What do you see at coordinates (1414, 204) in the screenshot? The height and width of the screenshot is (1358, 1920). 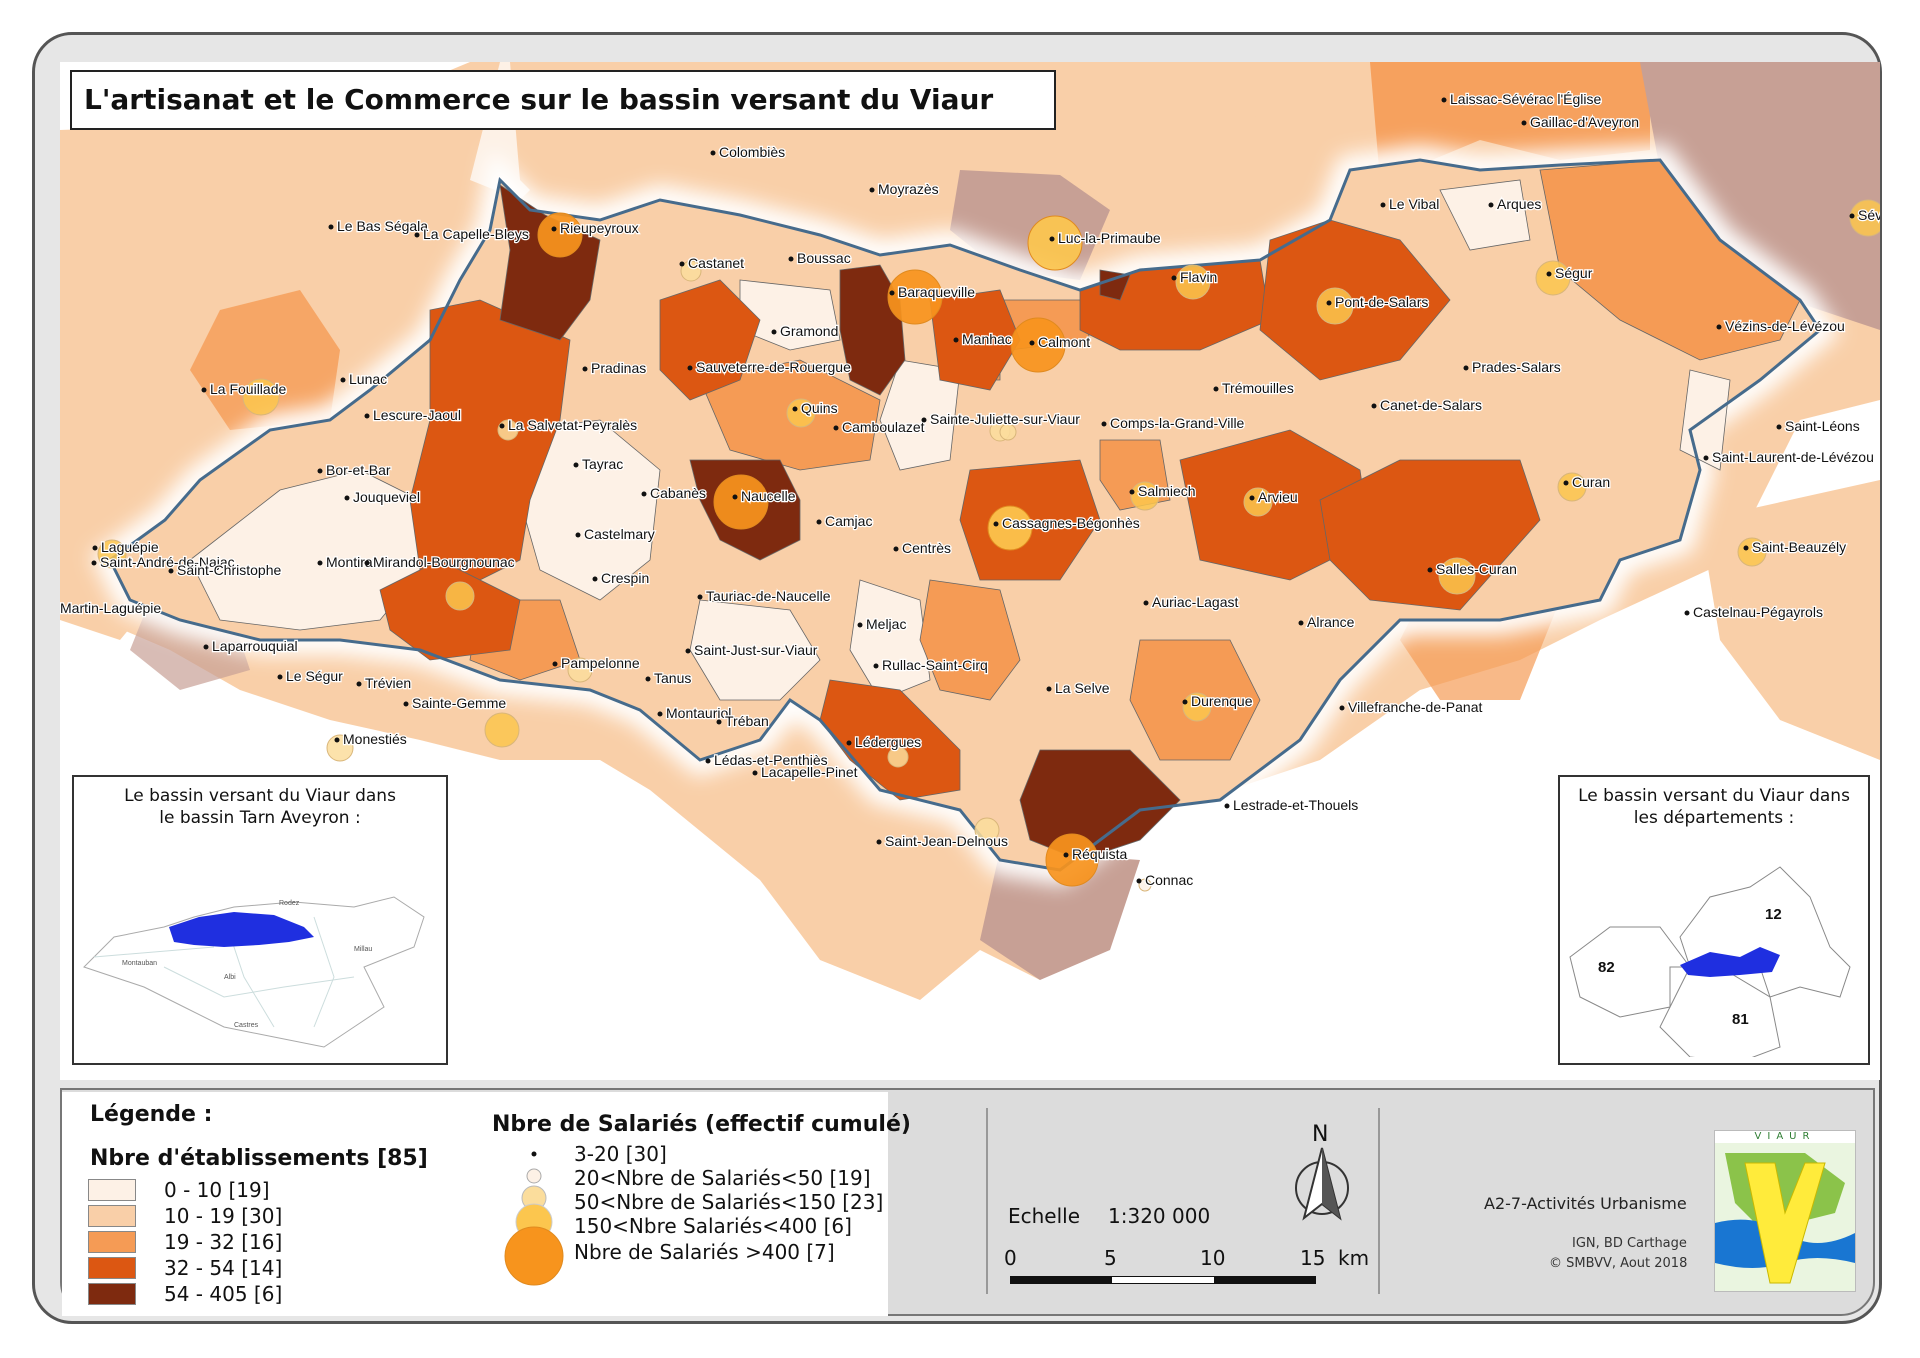 I see `commune-label: Le Vibal` at bounding box center [1414, 204].